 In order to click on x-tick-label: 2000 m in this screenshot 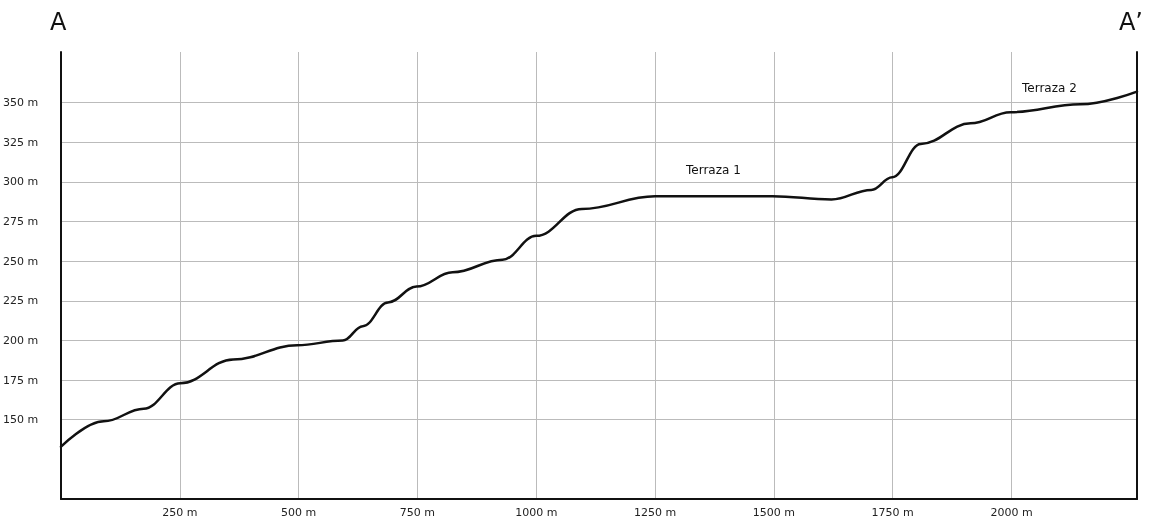, I will do `click(1011, 512)`.